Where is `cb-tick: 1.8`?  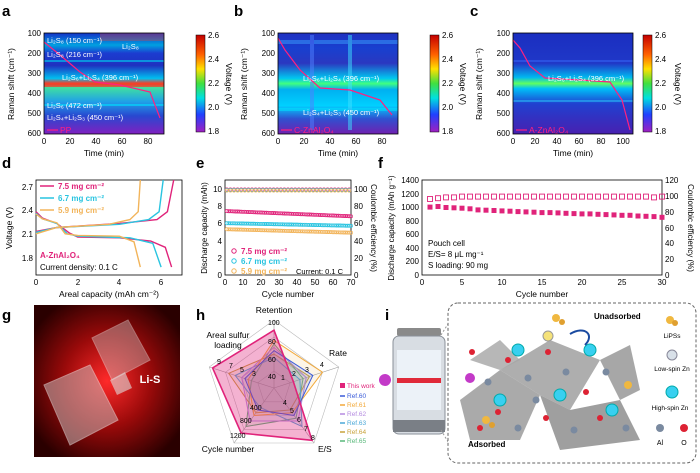
cb-tick: 1.8 is located at coordinates (448, 131).